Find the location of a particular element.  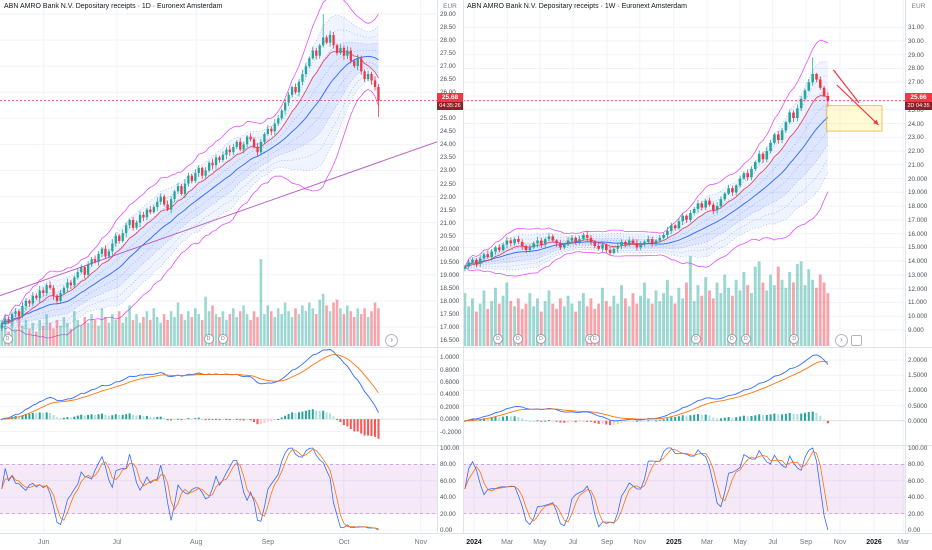

macd-axis-tick: 2.0000 is located at coordinates (918, 361).